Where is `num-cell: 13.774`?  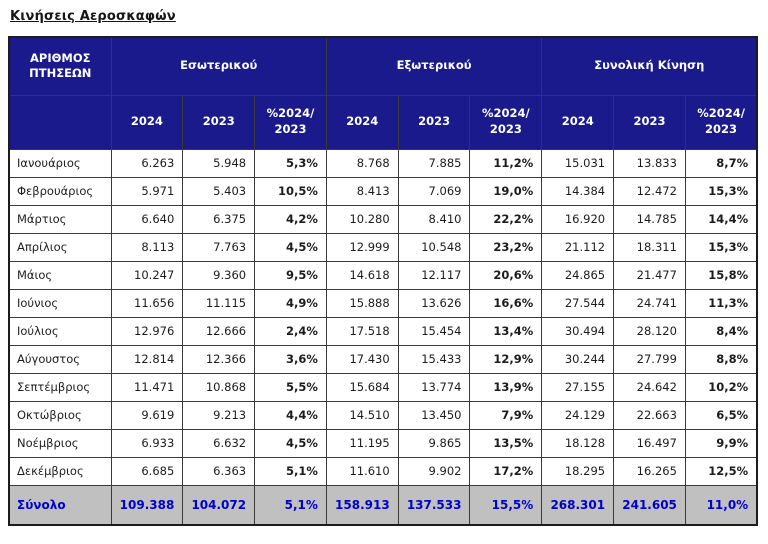
num-cell: 13.774 is located at coordinates (434, 387).